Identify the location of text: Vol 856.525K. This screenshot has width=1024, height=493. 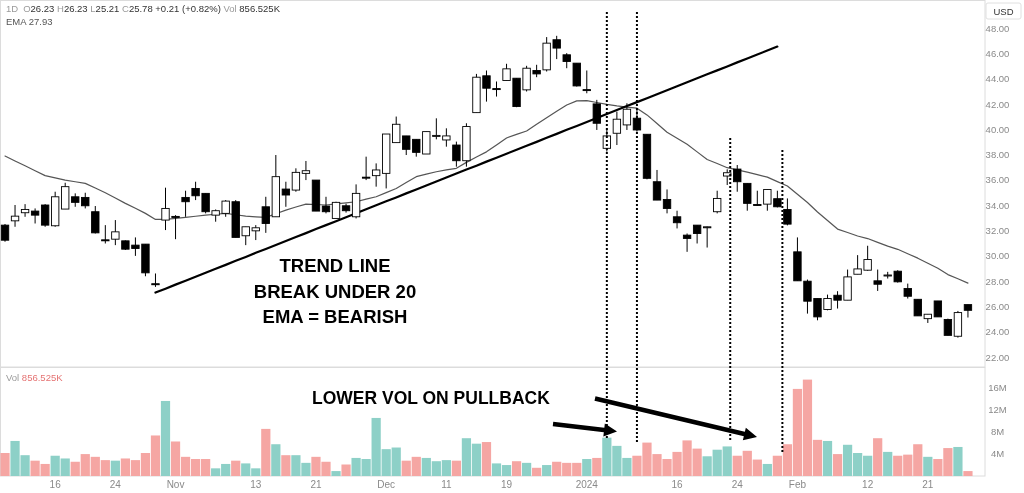
(35, 377).